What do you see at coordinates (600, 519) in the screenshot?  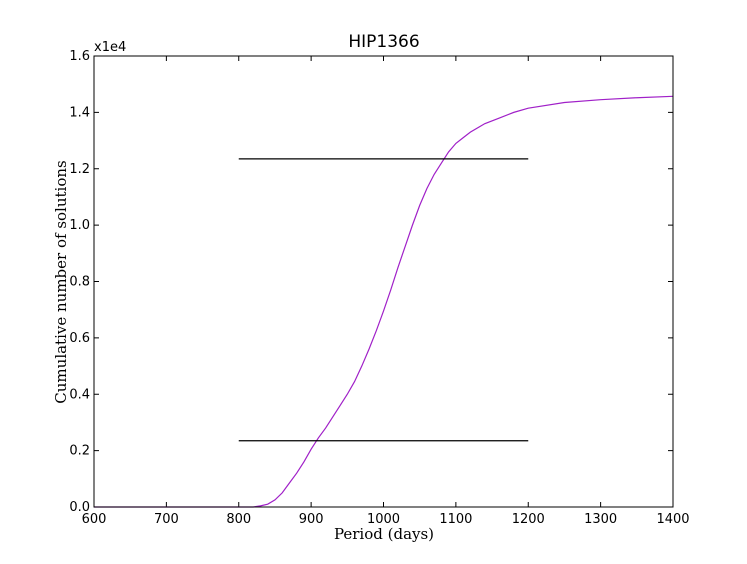 I see `x-tick-label: 1300` at bounding box center [600, 519].